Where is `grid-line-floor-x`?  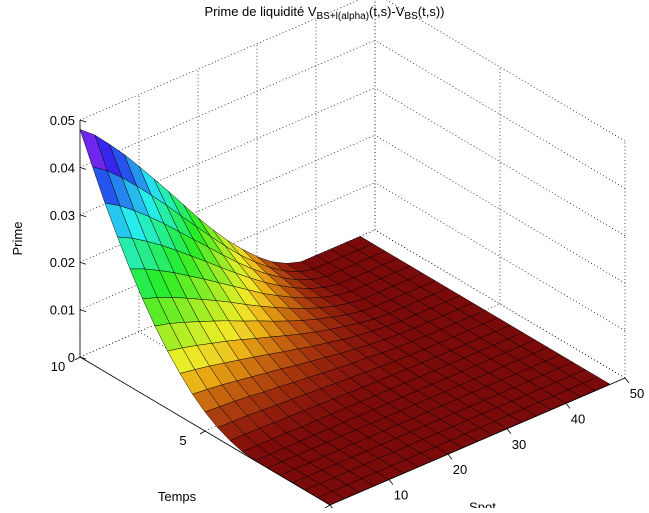
grid-line-floor-x is located at coordinates (500, 304).